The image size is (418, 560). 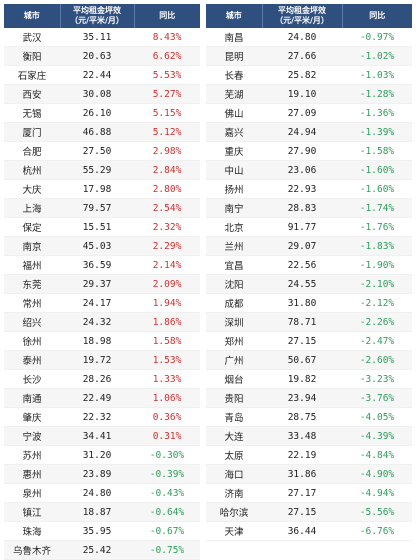 What do you see at coordinates (234, 284) in the screenshot?
I see `city-cell: 沈阳` at bounding box center [234, 284].